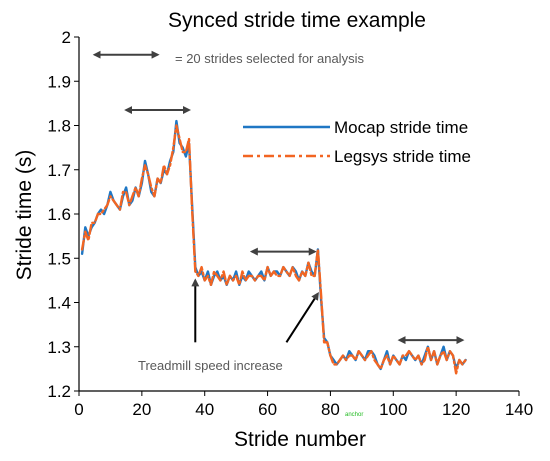  What do you see at coordinates (302, 317) in the screenshot?
I see `treadmill-pointer-arrow` at bounding box center [302, 317].